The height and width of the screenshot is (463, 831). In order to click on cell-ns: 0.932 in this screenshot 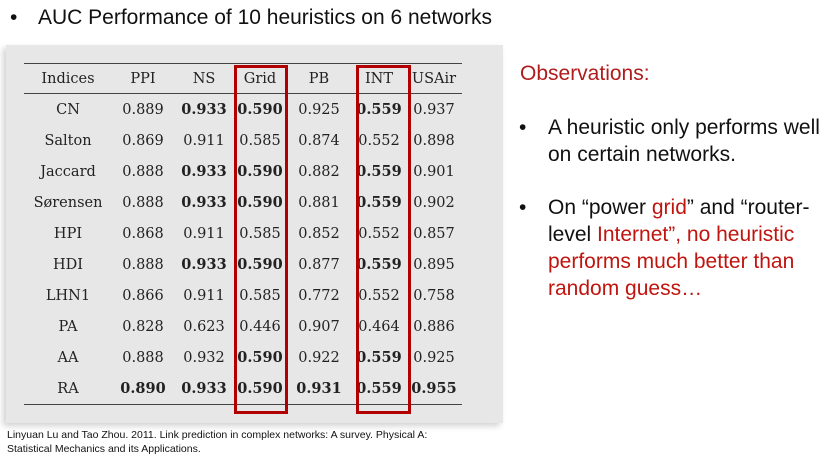, I will do `click(204, 357)`.